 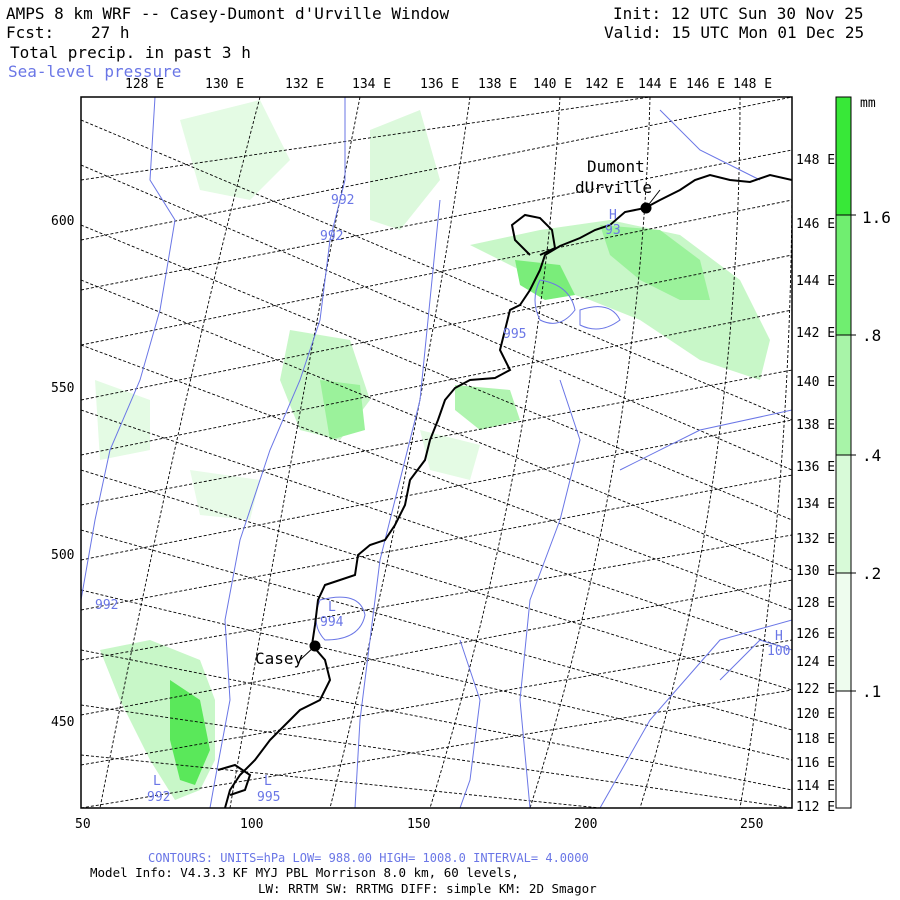 What do you see at coordinates (872, 691) in the screenshot?
I see `colorbar-label: .1` at bounding box center [872, 691].